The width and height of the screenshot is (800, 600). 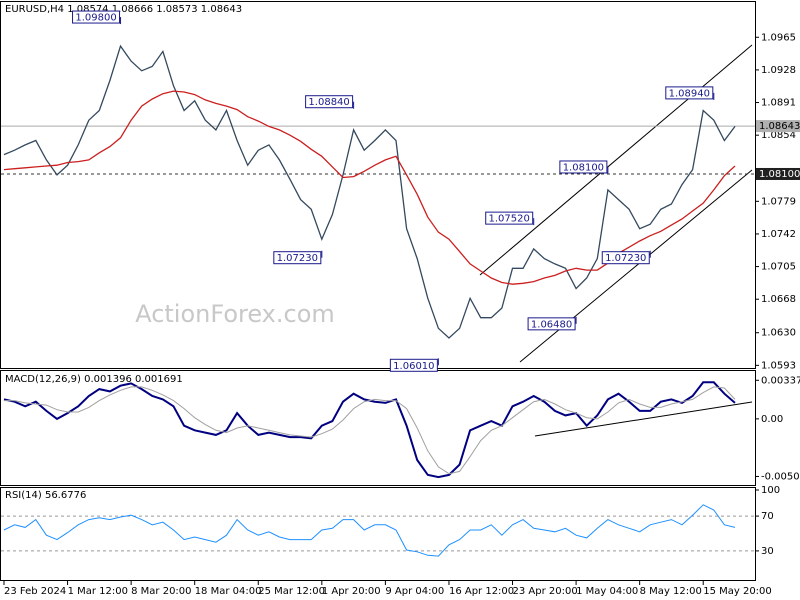 What do you see at coordinates (98, 591) in the screenshot?
I see `x-tick-label: 1 Mar 12:00` at bounding box center [98, 591].